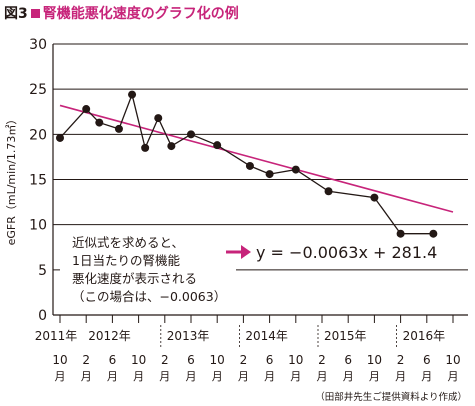 This screenshot has width=475, height=406. What do you see at coordinates (134, 278) in the screenshot?
I see `annotation-text: 悪化速度が表示される` at bounding box center [134, 278].